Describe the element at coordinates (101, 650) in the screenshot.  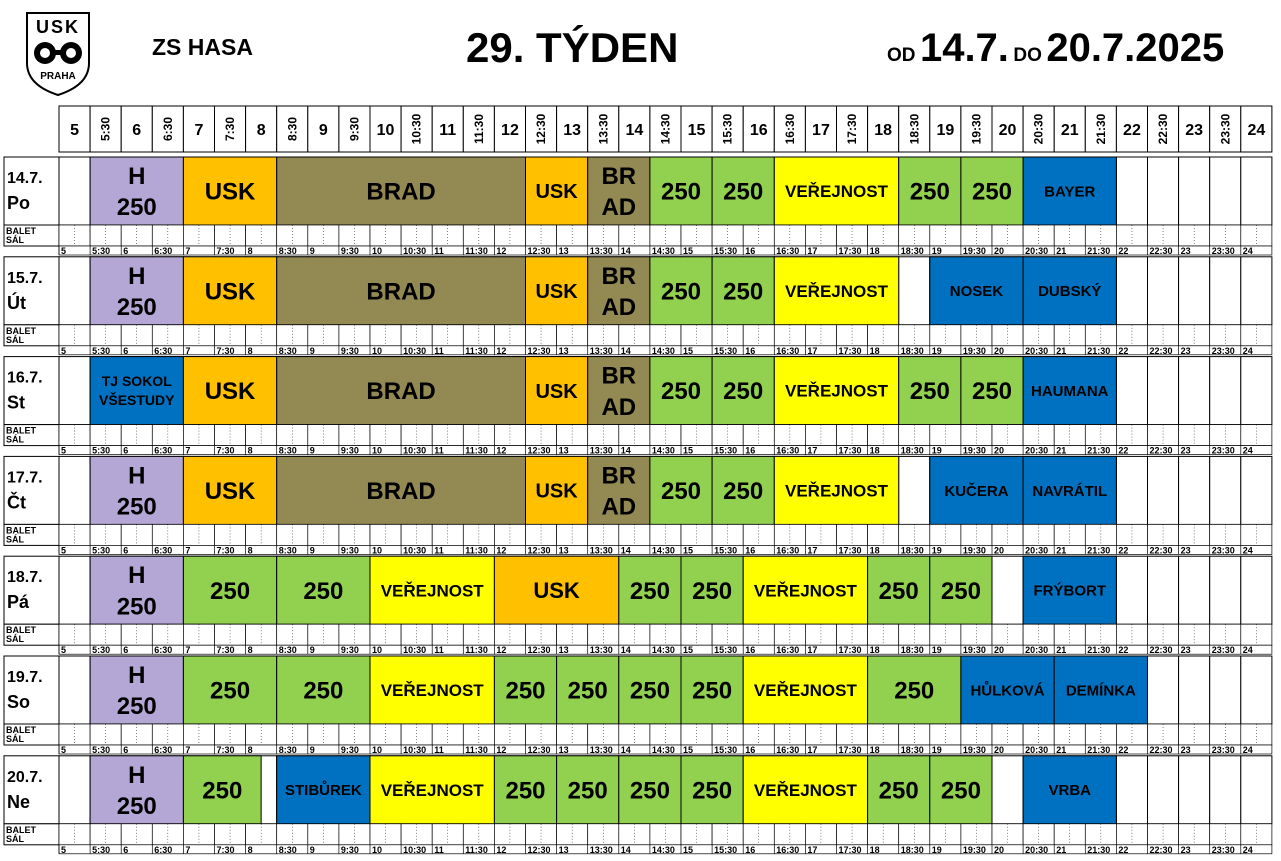
I see `mini-axis-label: 5:30` at that location.